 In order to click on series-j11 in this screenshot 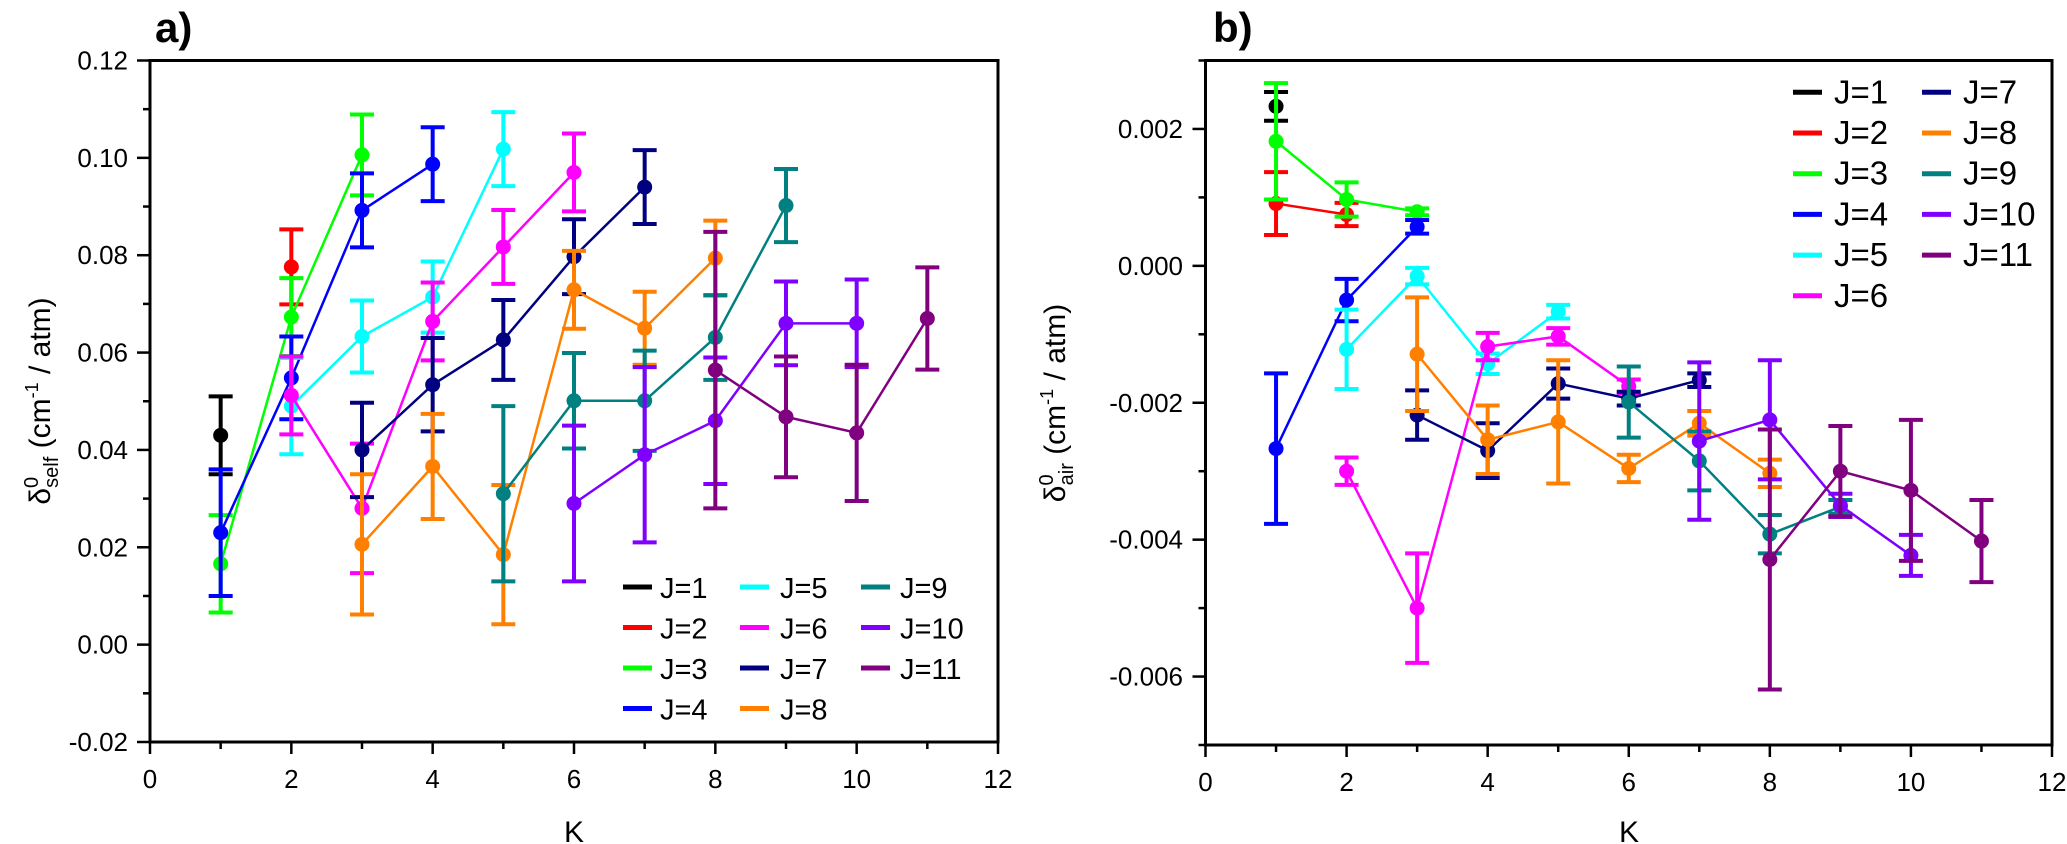, I will do `click(1875, 554)`.